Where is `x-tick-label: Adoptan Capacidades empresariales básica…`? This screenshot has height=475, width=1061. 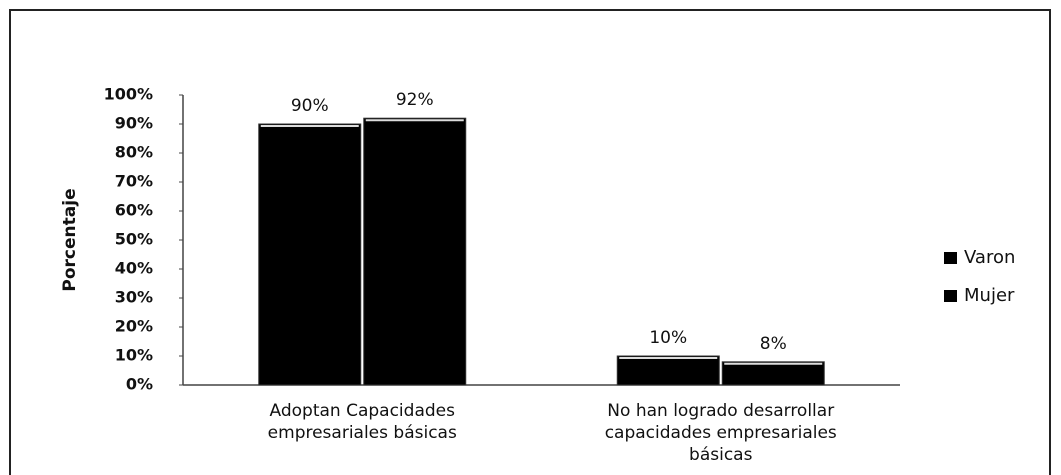
x-tick-label: Adoptan Capacidades empresariales básica… is located at coordinates (362, 422).